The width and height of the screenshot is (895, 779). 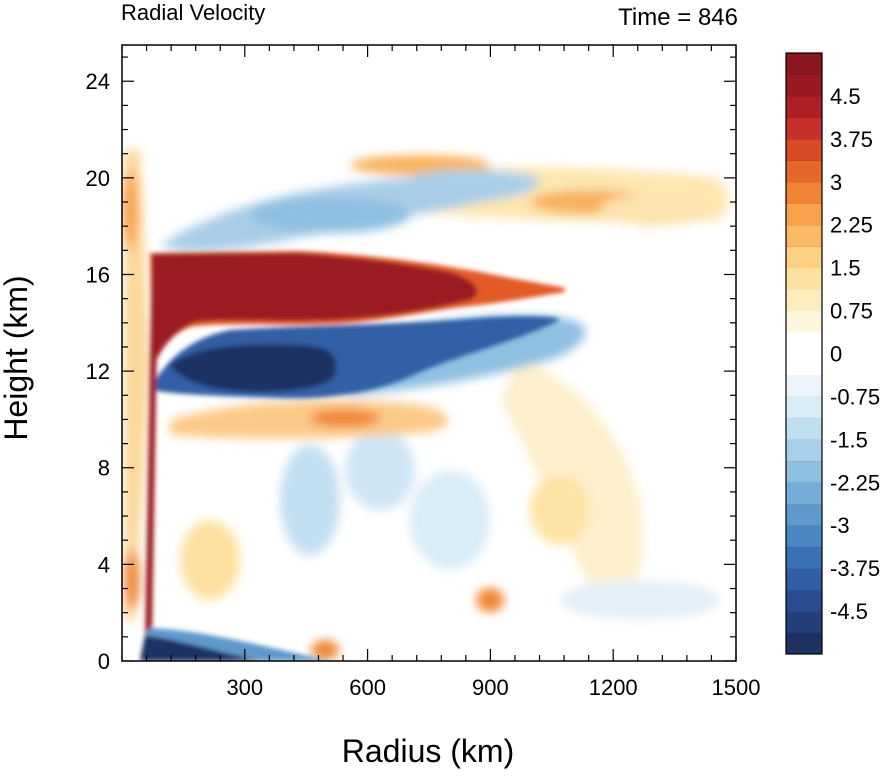 I want to click on x-axis-title: Radius (km), so click(x=428, y=751).